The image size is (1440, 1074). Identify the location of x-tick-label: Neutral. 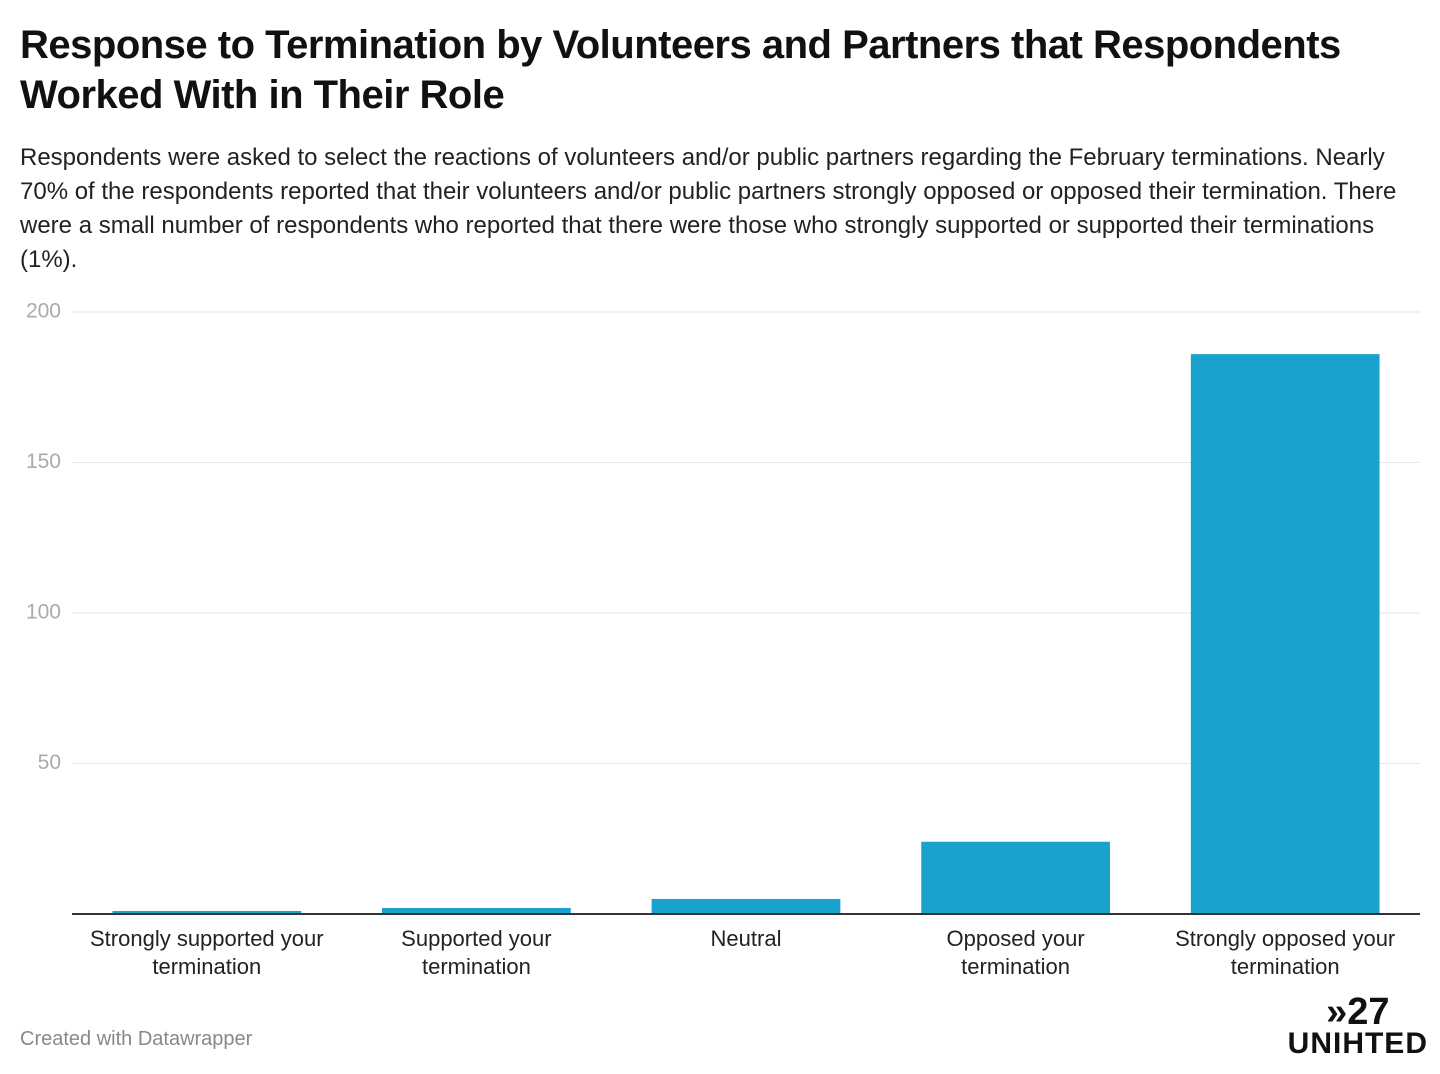
(746, 938).